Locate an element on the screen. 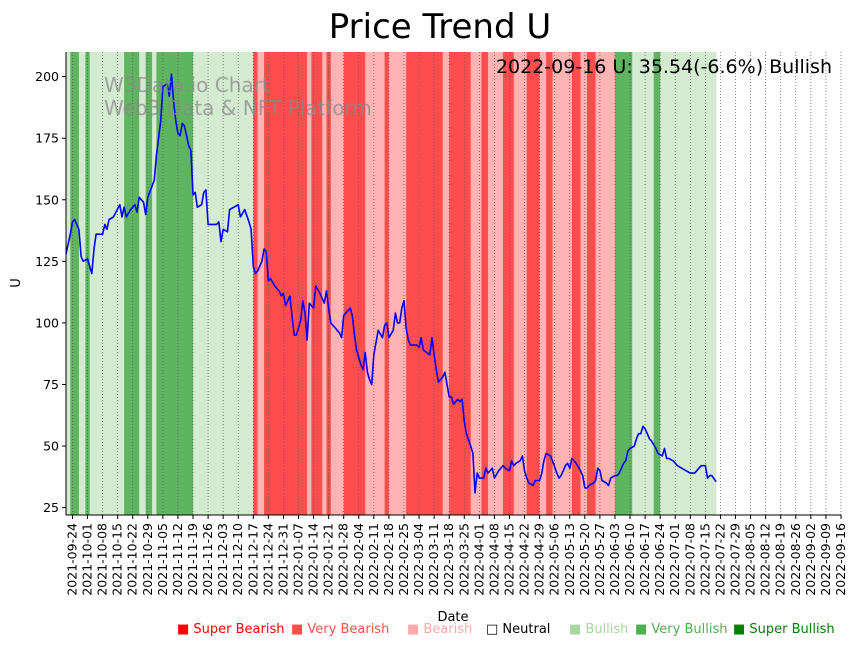 This screenshot has width=857, height=650. x-tick-label: 2022-06-24 is located at coordinates (659, 559).